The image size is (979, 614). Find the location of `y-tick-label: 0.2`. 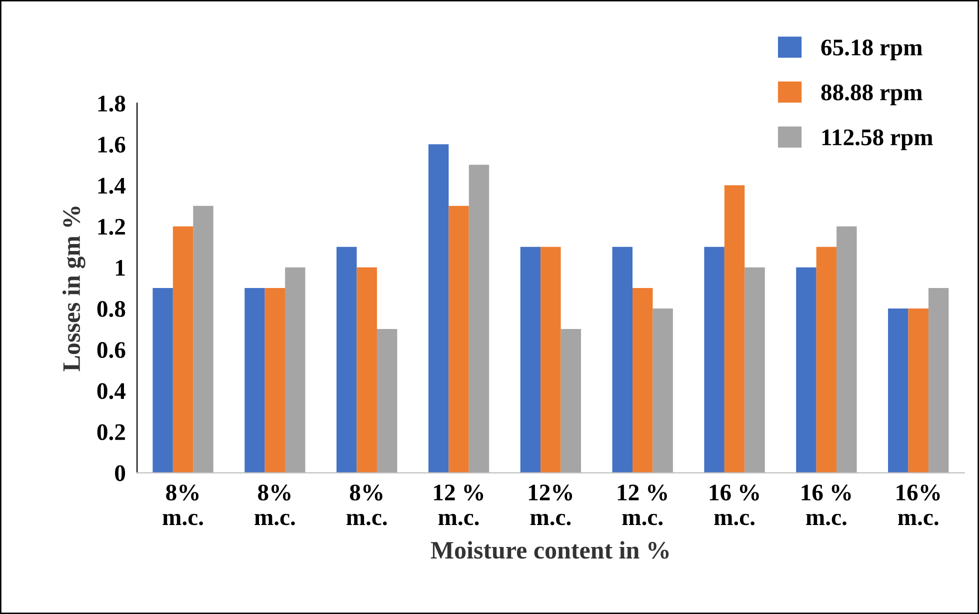

y-tick-label: 0.2 is located at coordinates (111, 432).